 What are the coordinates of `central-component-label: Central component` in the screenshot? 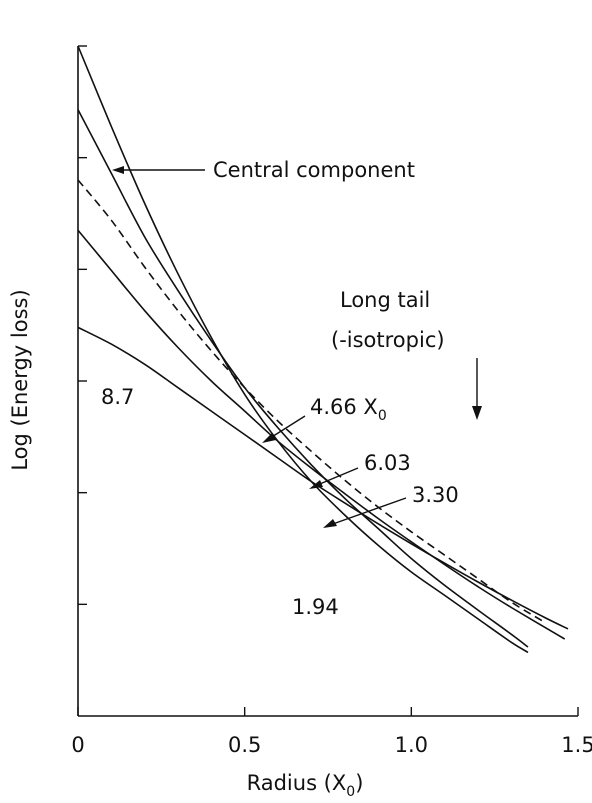 It's located at (314, 170).